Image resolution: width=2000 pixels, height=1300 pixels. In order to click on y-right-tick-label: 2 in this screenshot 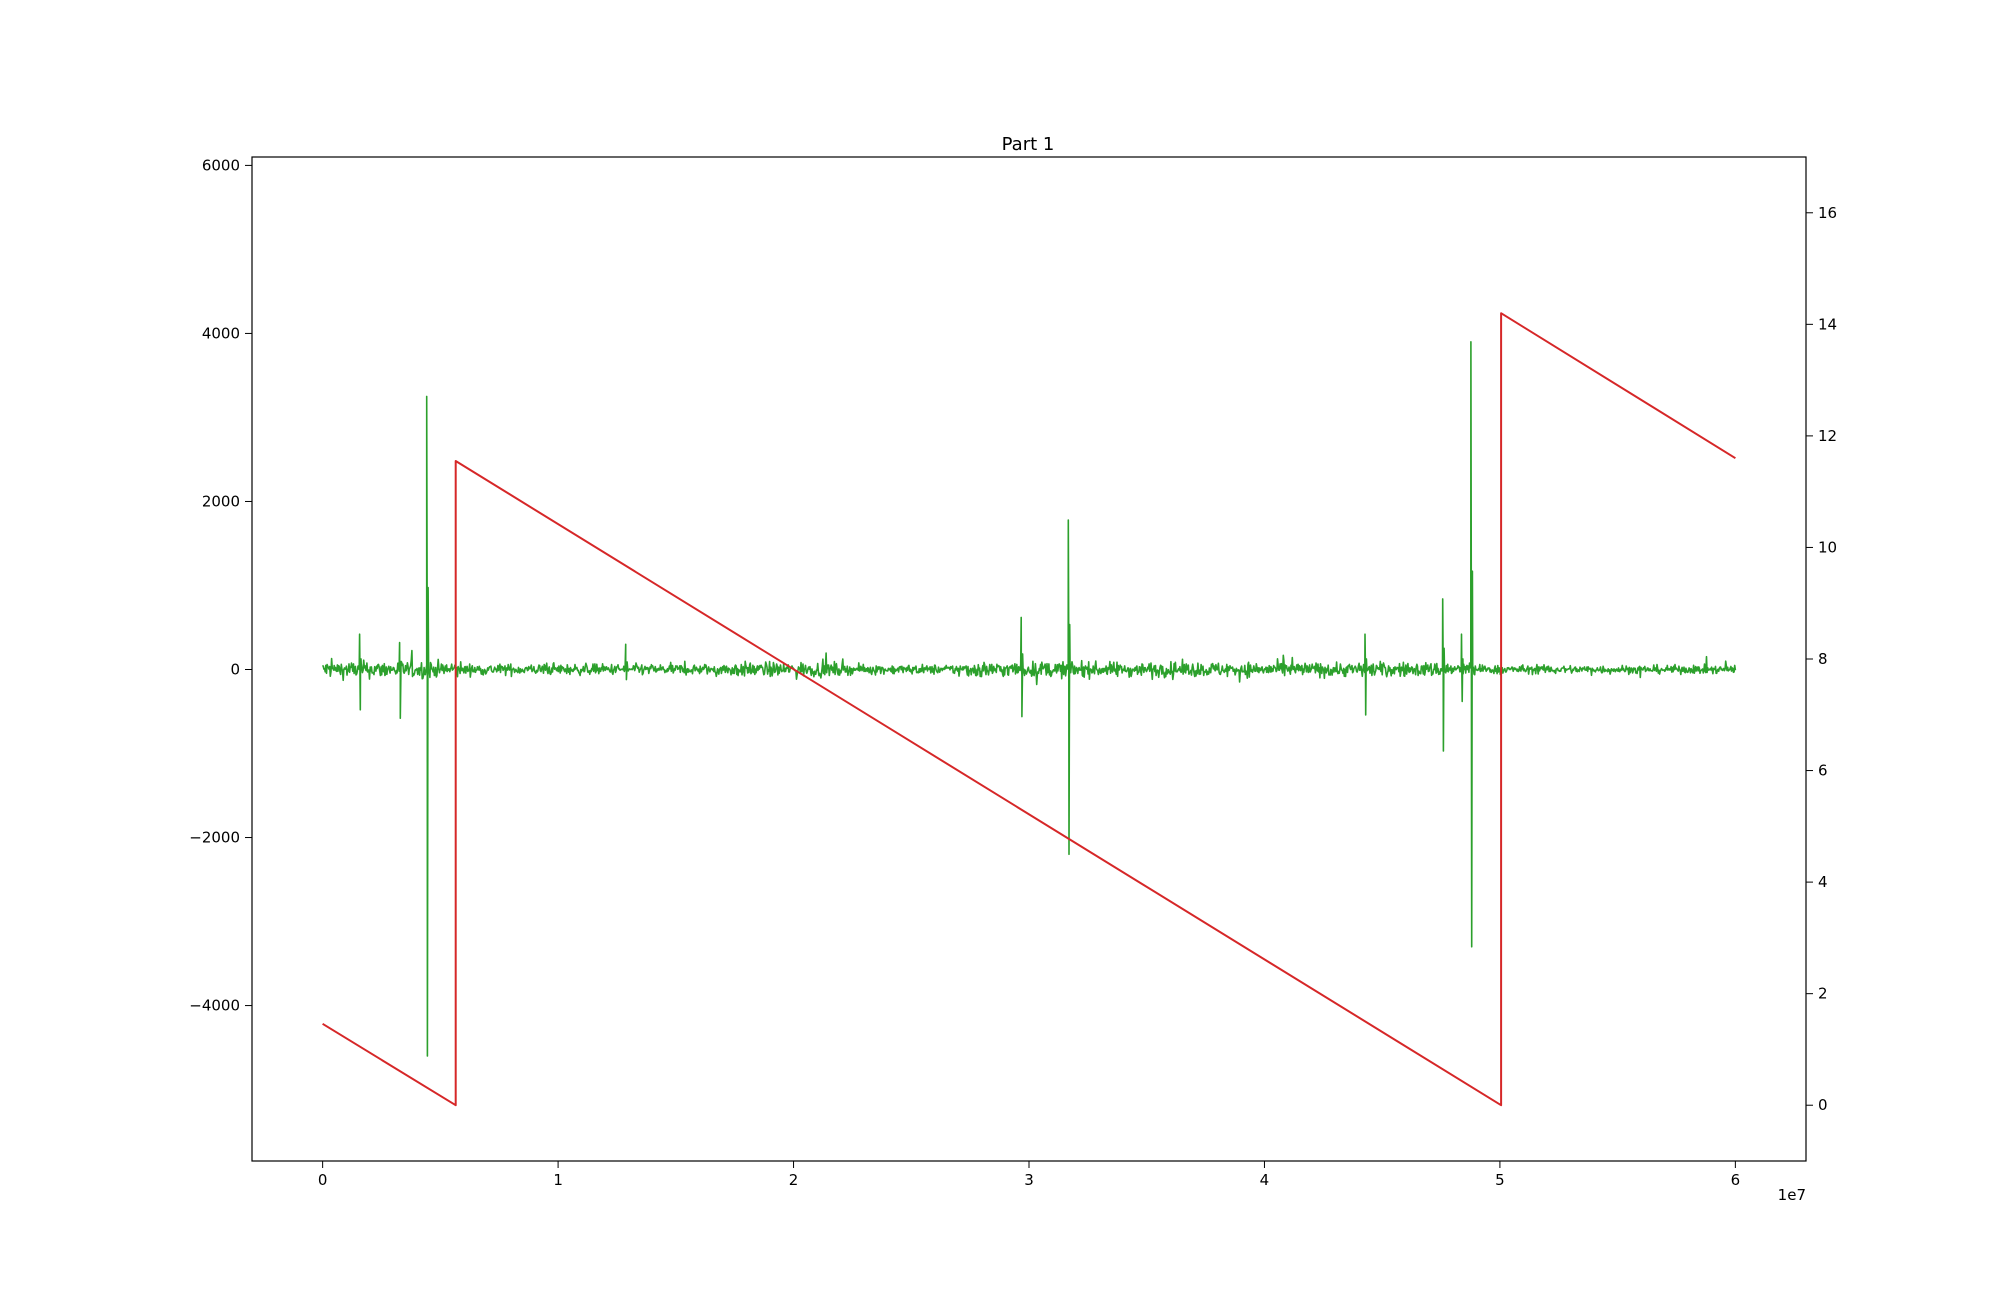, I will do `click(1823, 994)`.